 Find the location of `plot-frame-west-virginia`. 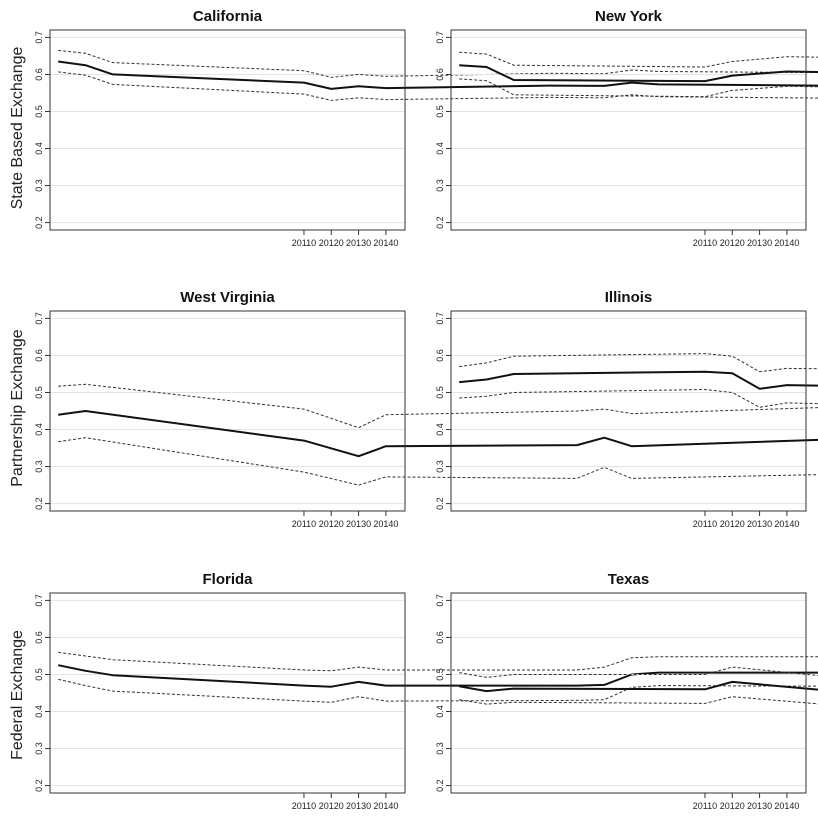

plot-frame-west-virginia is located at coordinates (227, 411).